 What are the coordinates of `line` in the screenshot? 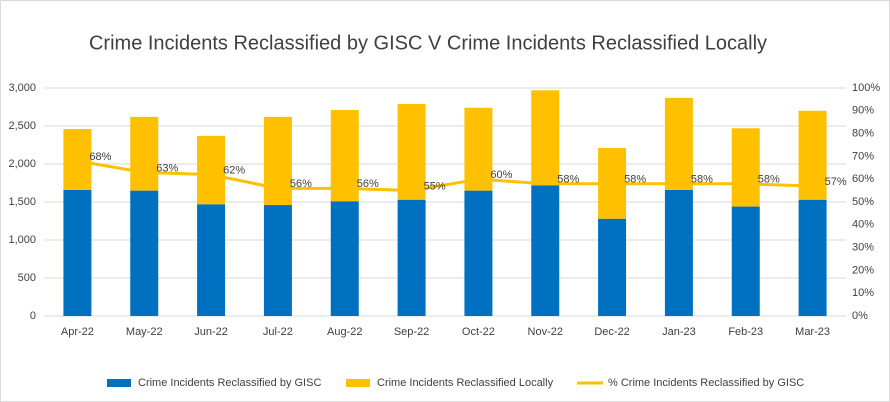 It's located at (445, 176).